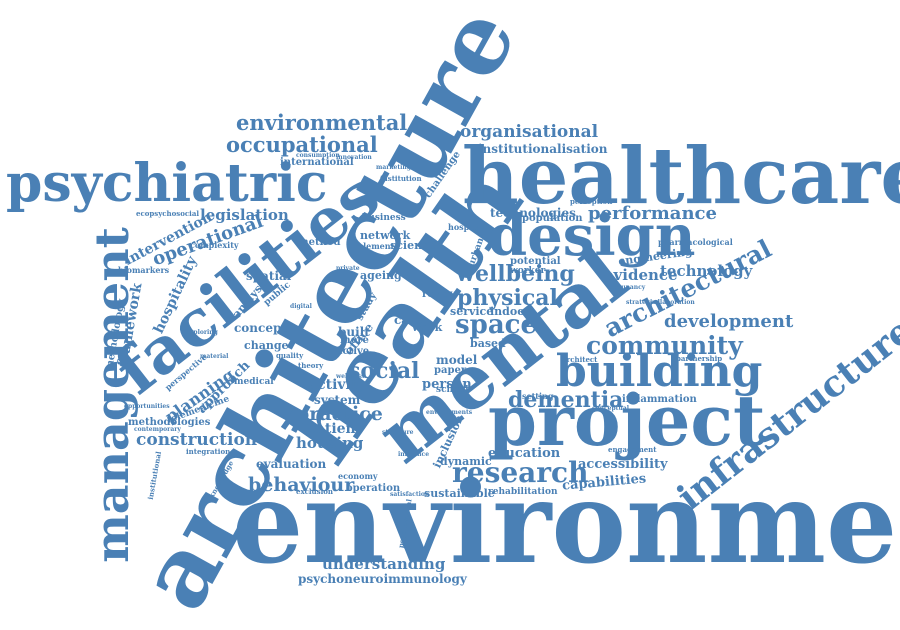 The image size is (900, 630). What do you see at coordinates (592, 236) in the screenshot?
I see `word-design: design` at bounding box center [592, 236].